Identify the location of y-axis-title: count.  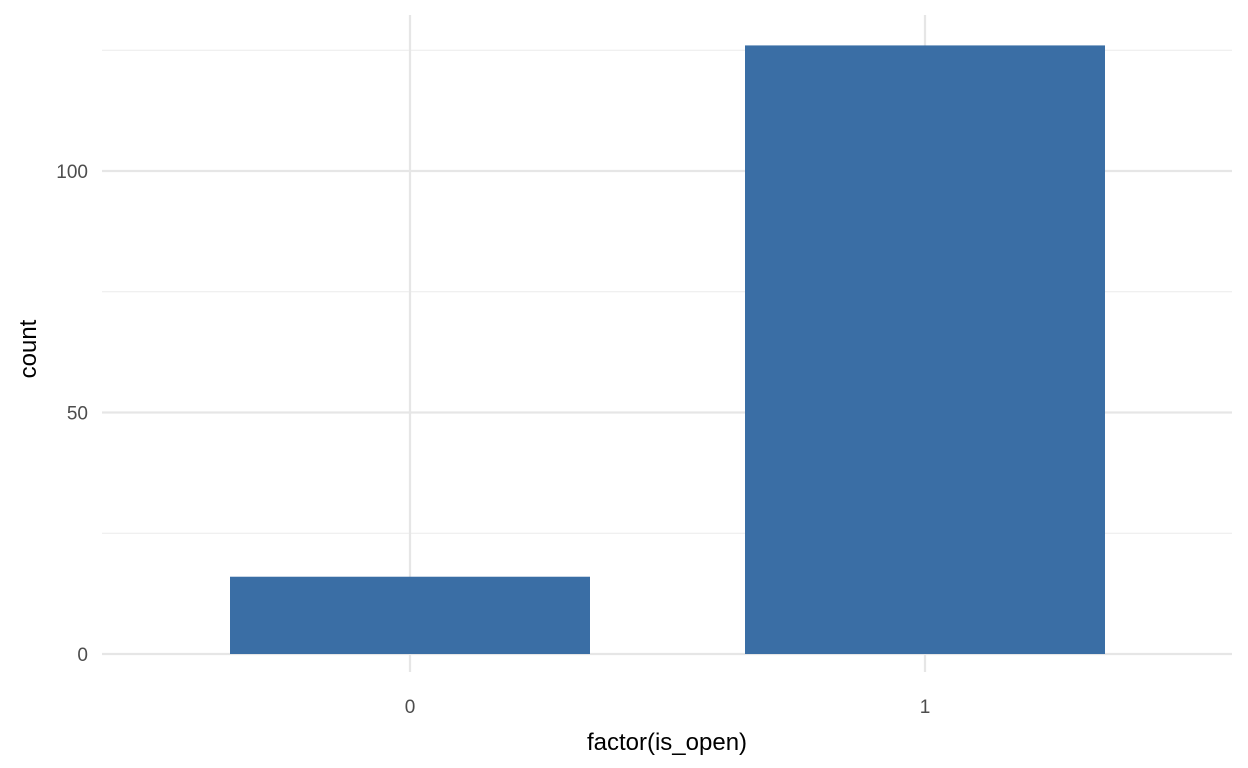
(28, 348).